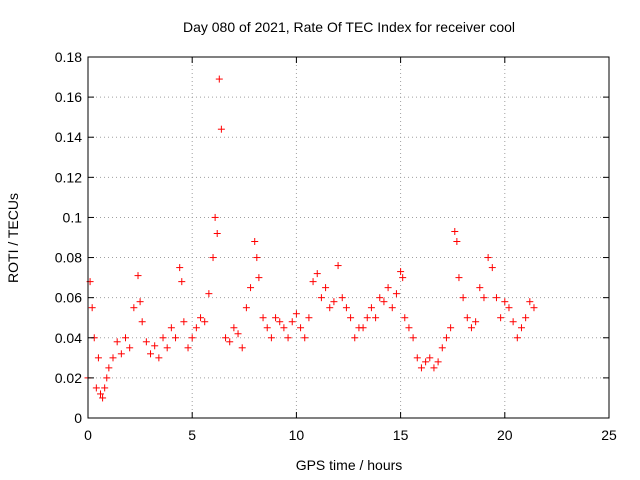  I want to click on x-tick-label: 0, so click(88, 435).